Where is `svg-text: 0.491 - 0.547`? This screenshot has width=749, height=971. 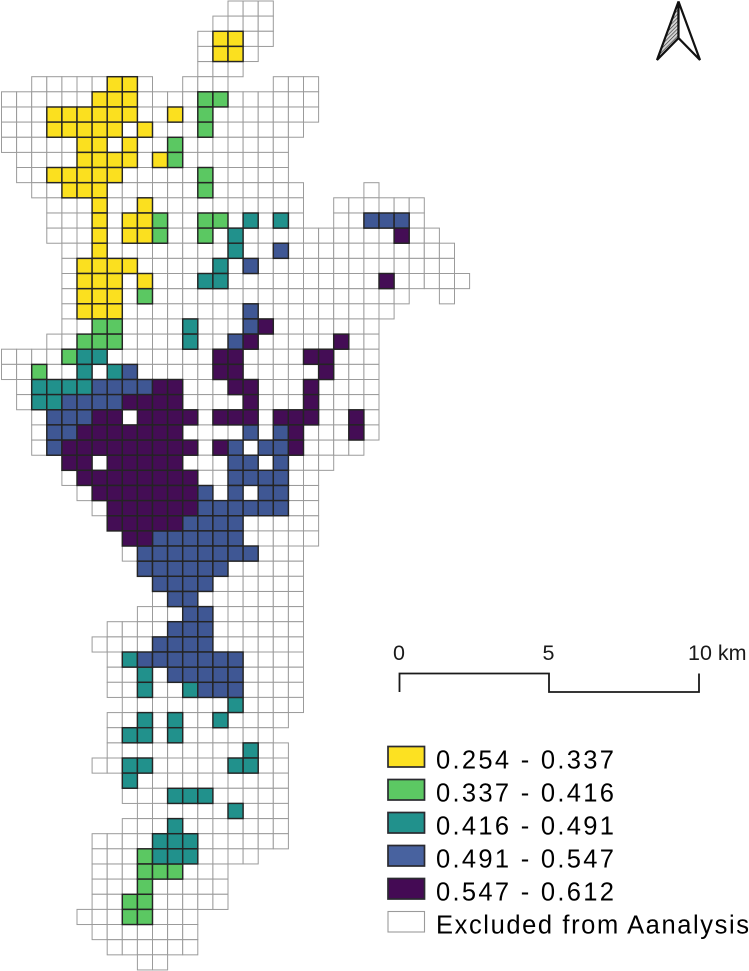 svg-text: 0.491 - 0.547 is located at coordinates (526, 859).